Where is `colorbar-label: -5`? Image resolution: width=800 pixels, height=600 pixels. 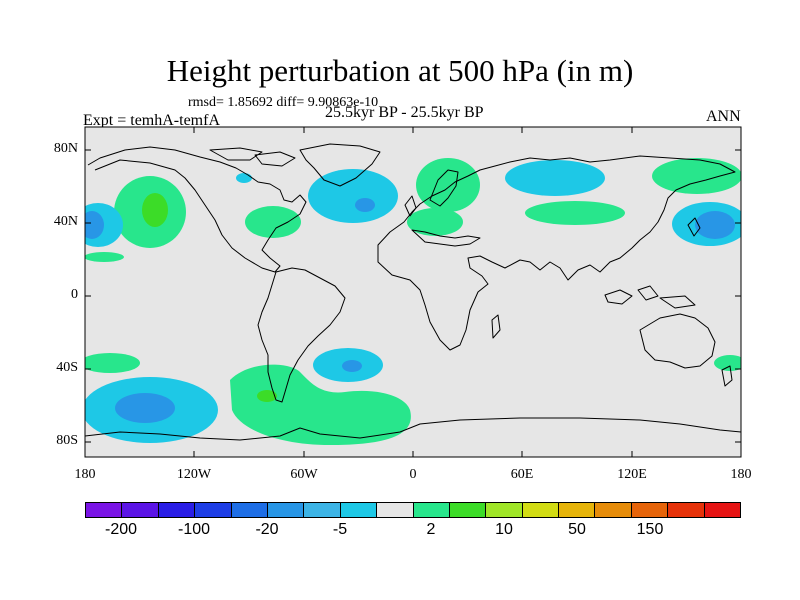
colorbar-label: -5 is located at coordinates (340, 529).